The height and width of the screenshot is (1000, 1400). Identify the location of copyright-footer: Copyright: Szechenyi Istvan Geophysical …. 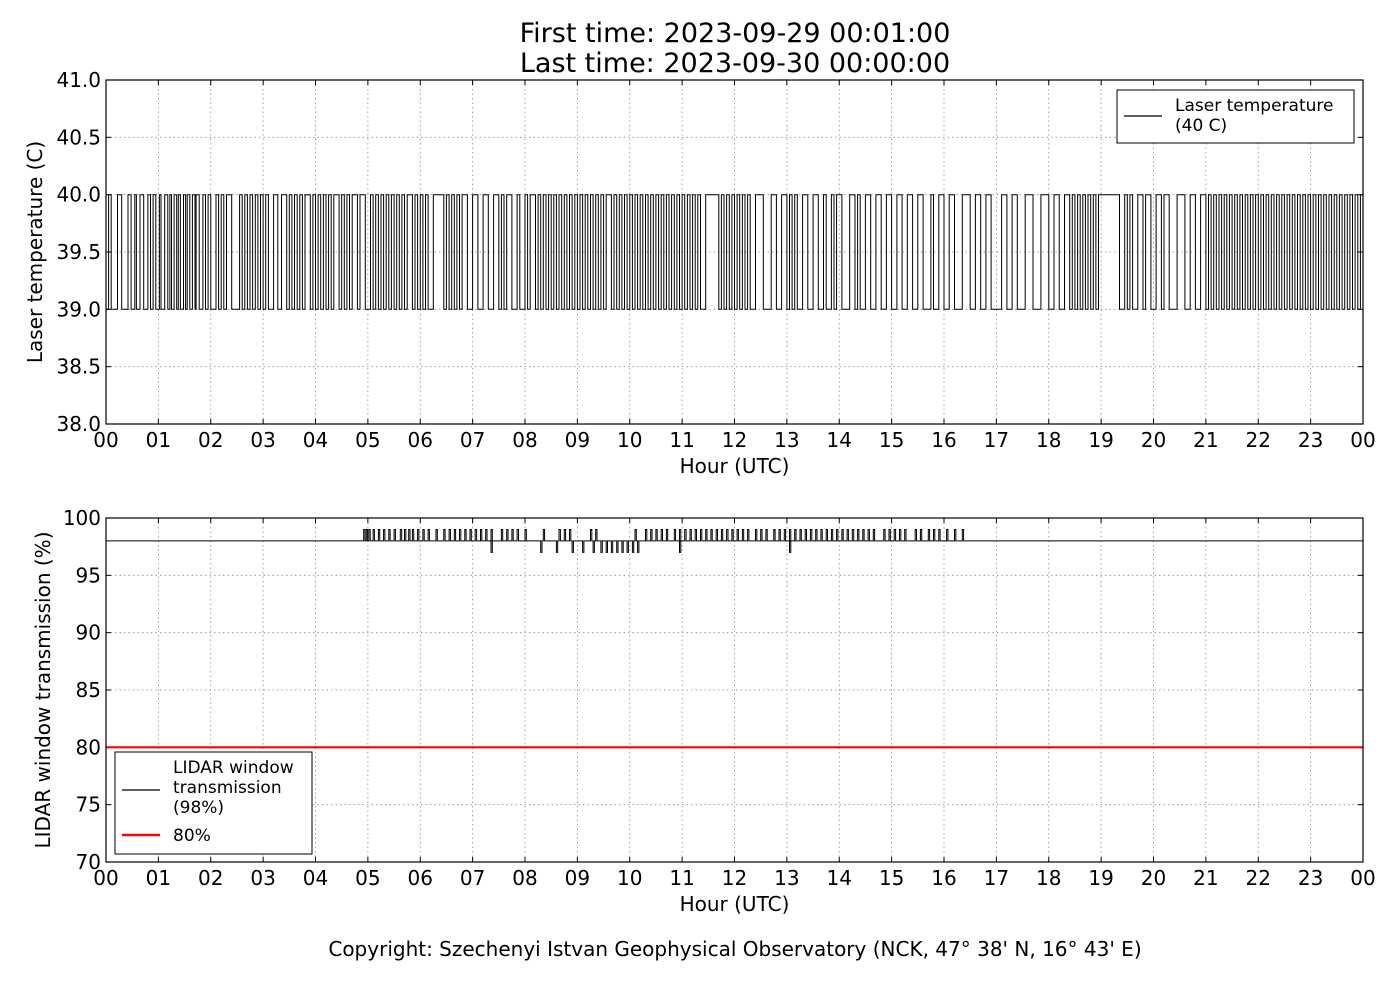
(735, 949).